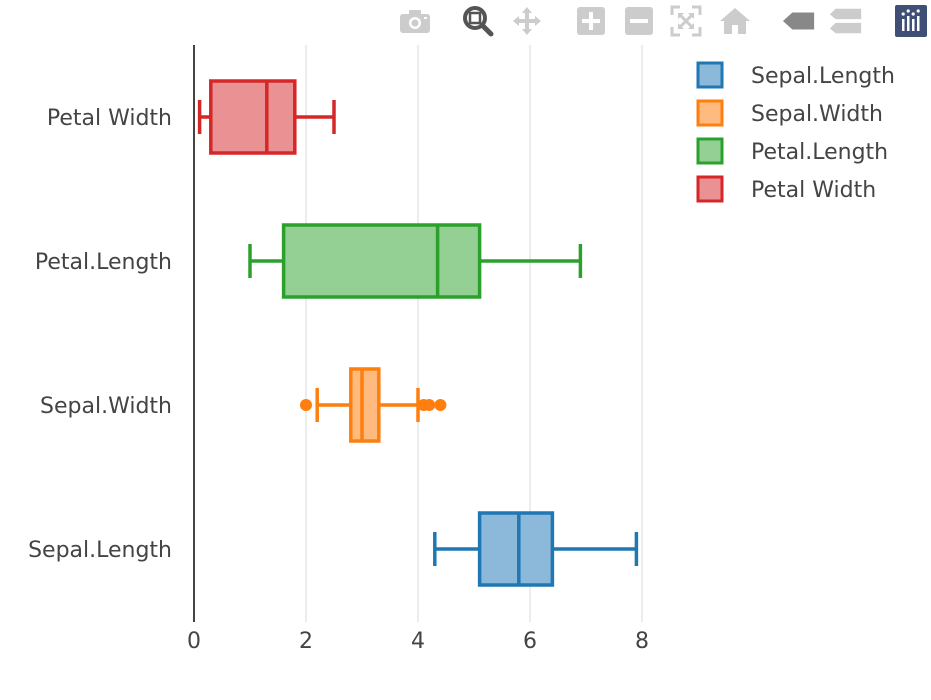 The height and width of the screenshot is (700, 931). I want to click on legend-item: Sepal.Width, so click(789, 113).